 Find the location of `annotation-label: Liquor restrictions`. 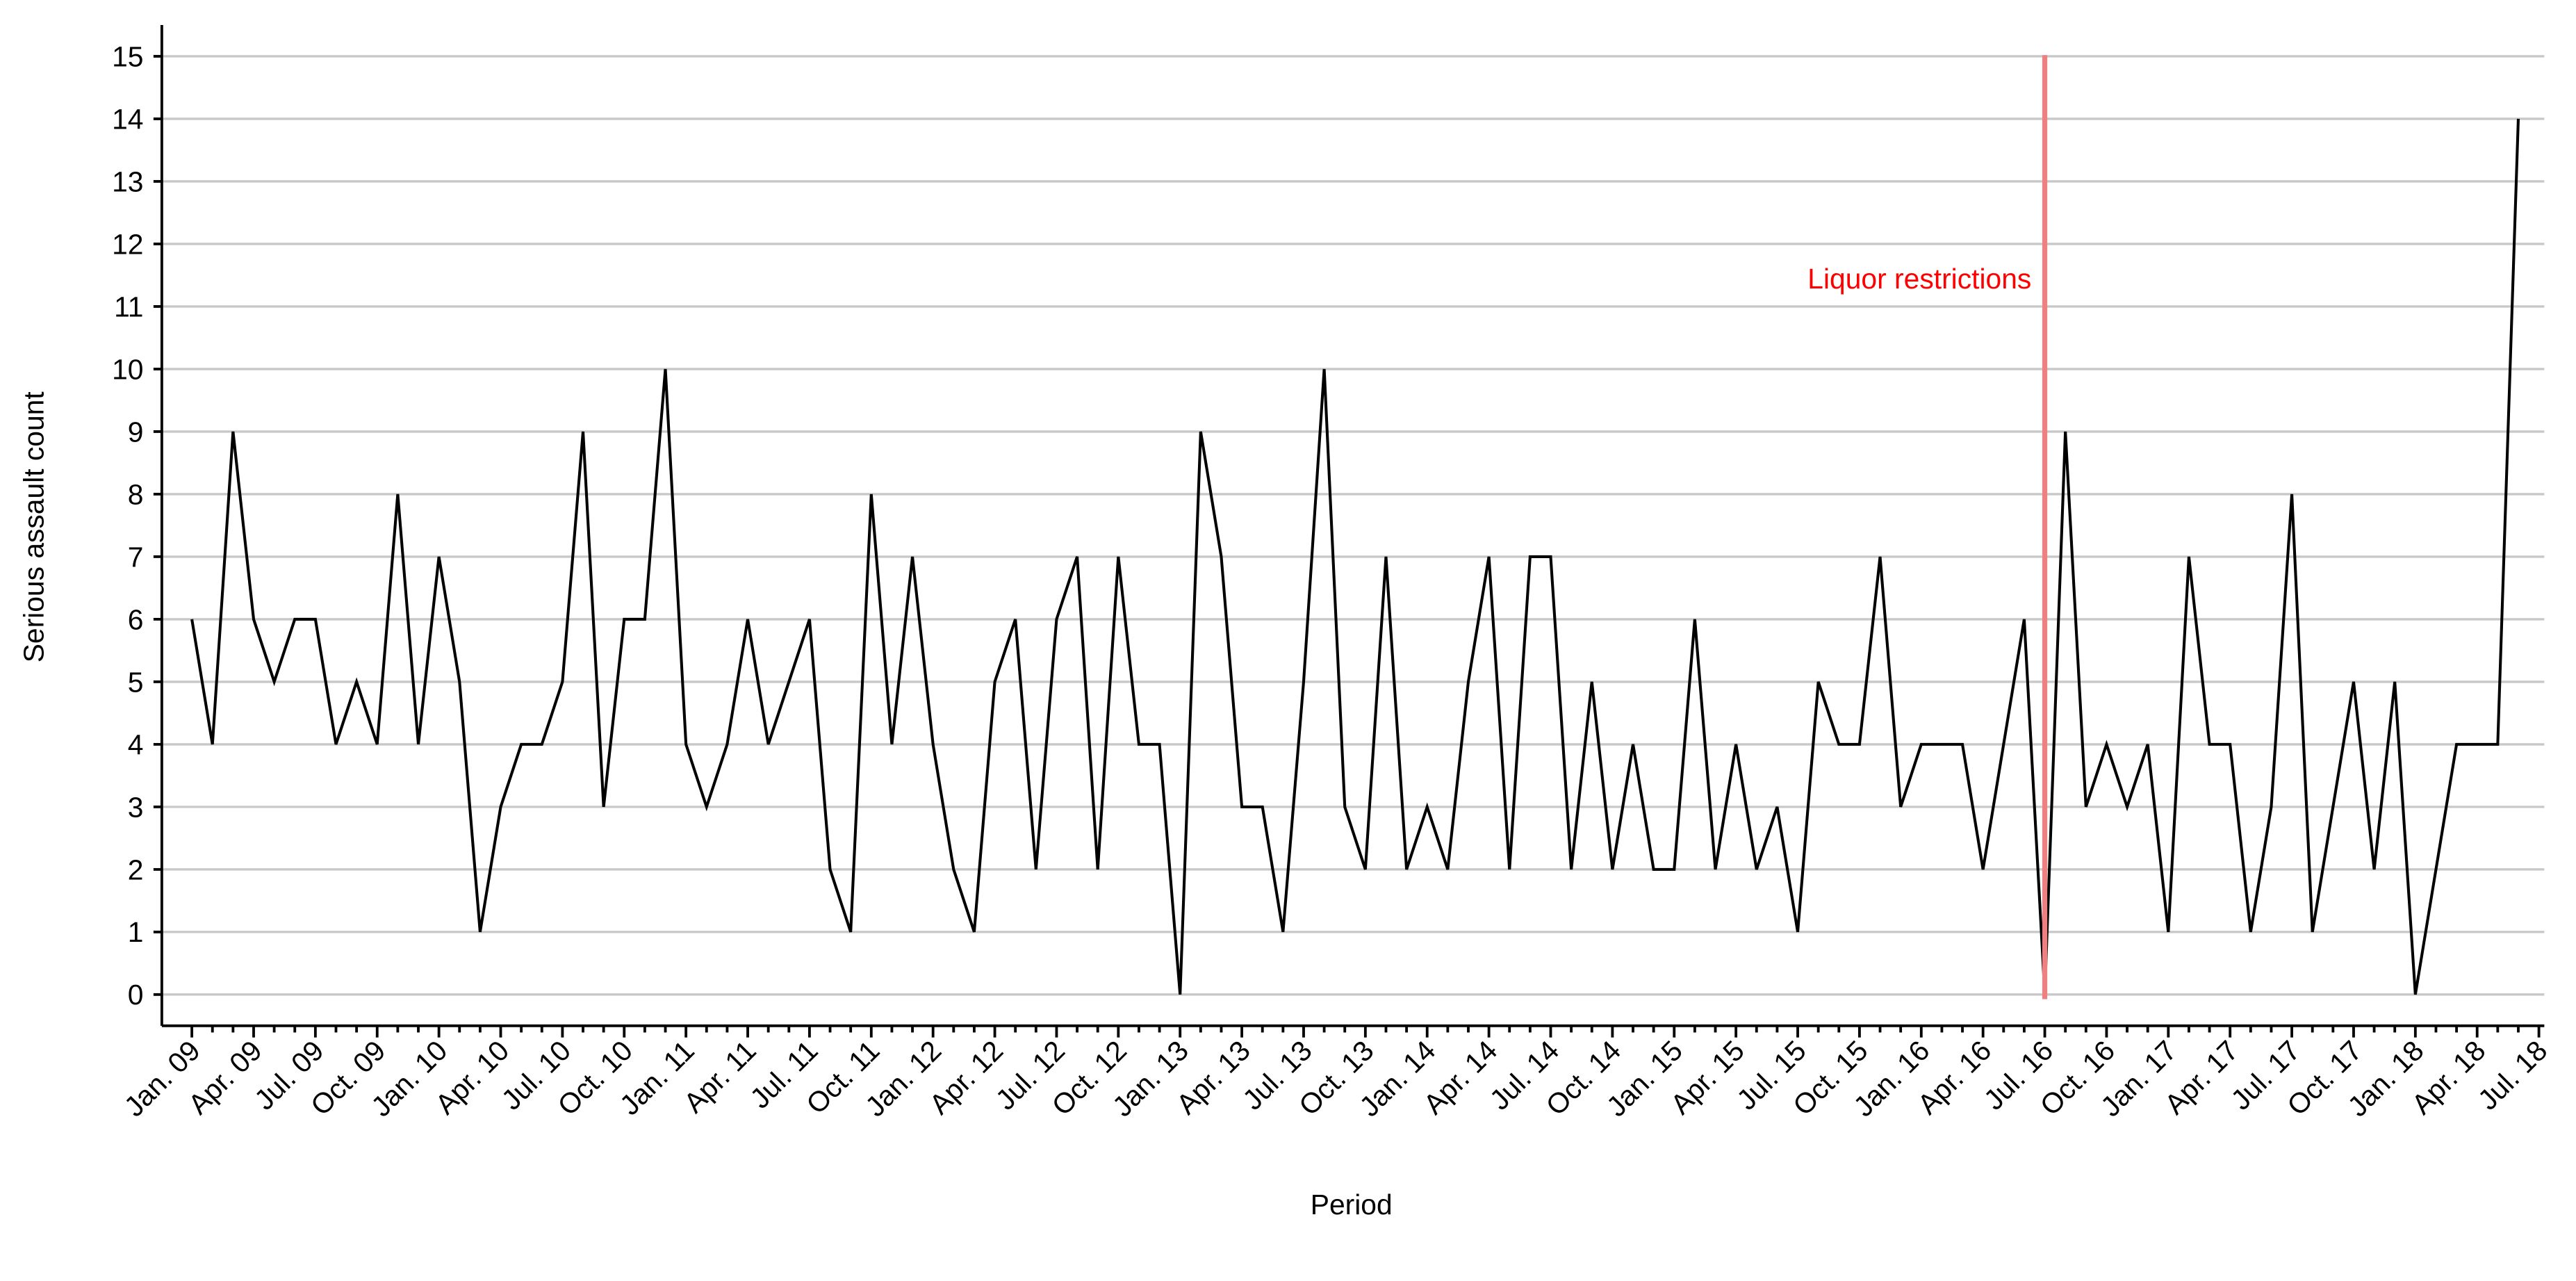

annotation-label: Liquor restrictions is located at coordinates (1919, 279).